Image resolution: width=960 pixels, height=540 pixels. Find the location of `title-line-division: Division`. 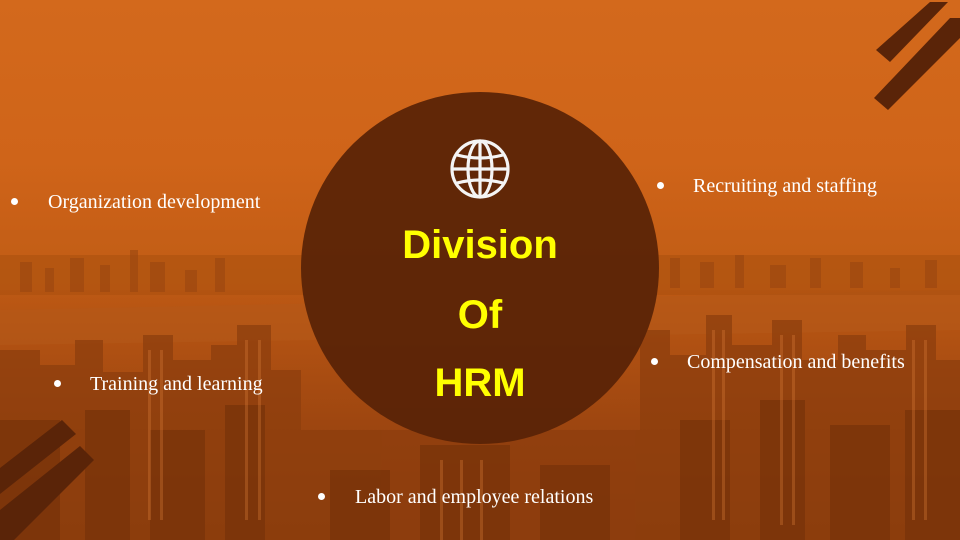

title-line-division: Division is located at coordinates (480, 245).